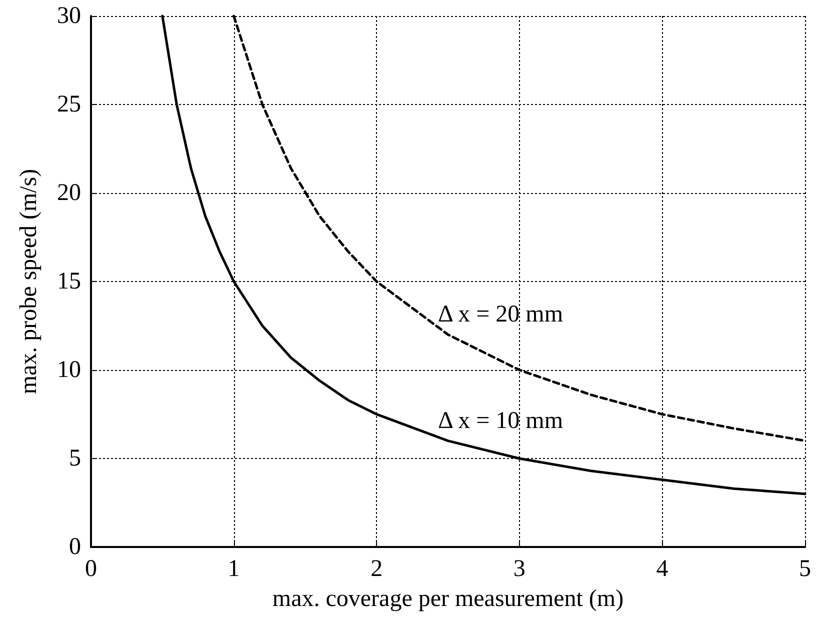  What do you see at coordinates (69, 16) in the screenshot?
I see `y-tick-label: 30` at bounding box center [69, 16].